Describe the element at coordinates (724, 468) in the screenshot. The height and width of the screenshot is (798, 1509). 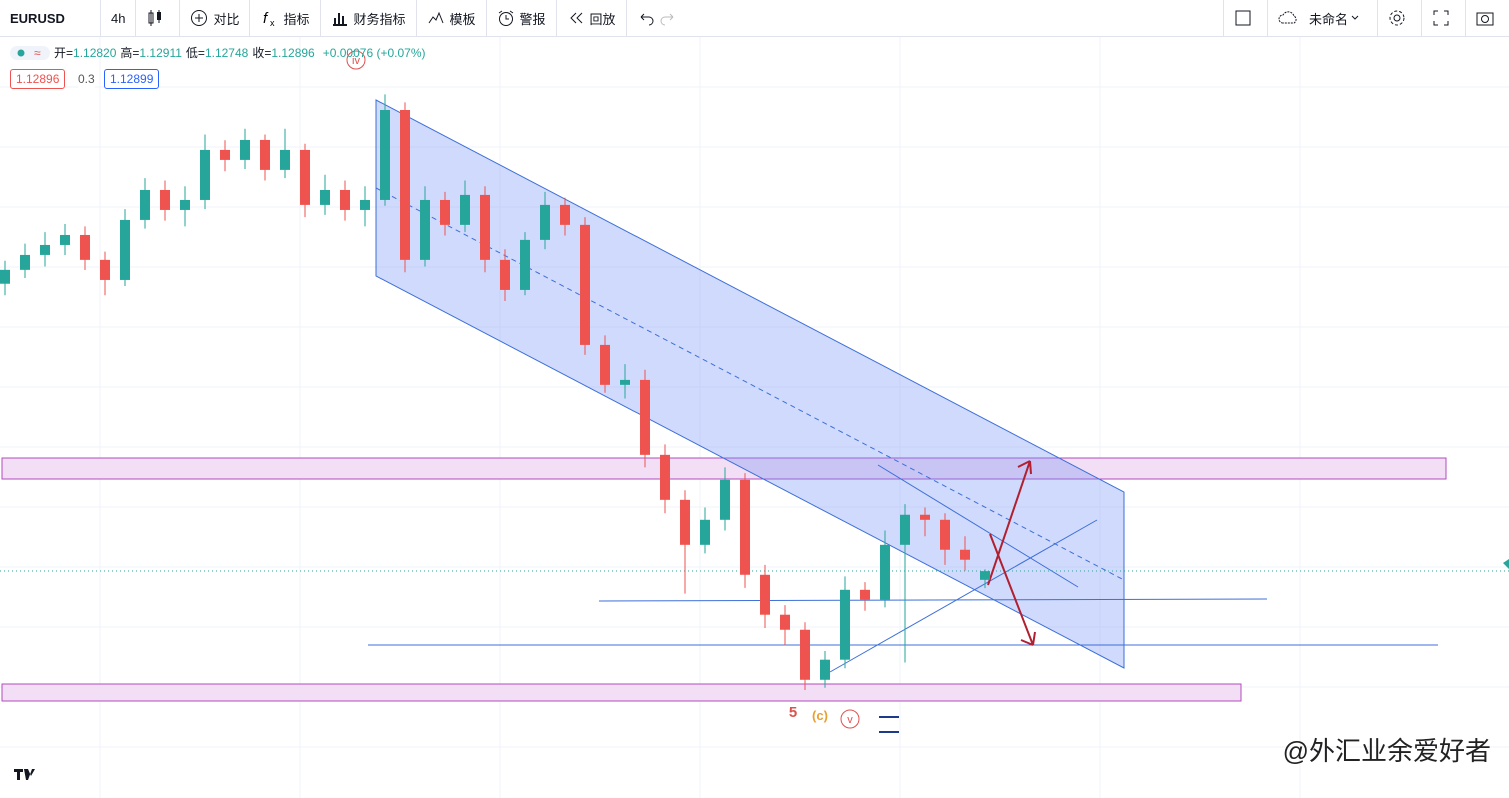
I see `resistance-zone` at that location.